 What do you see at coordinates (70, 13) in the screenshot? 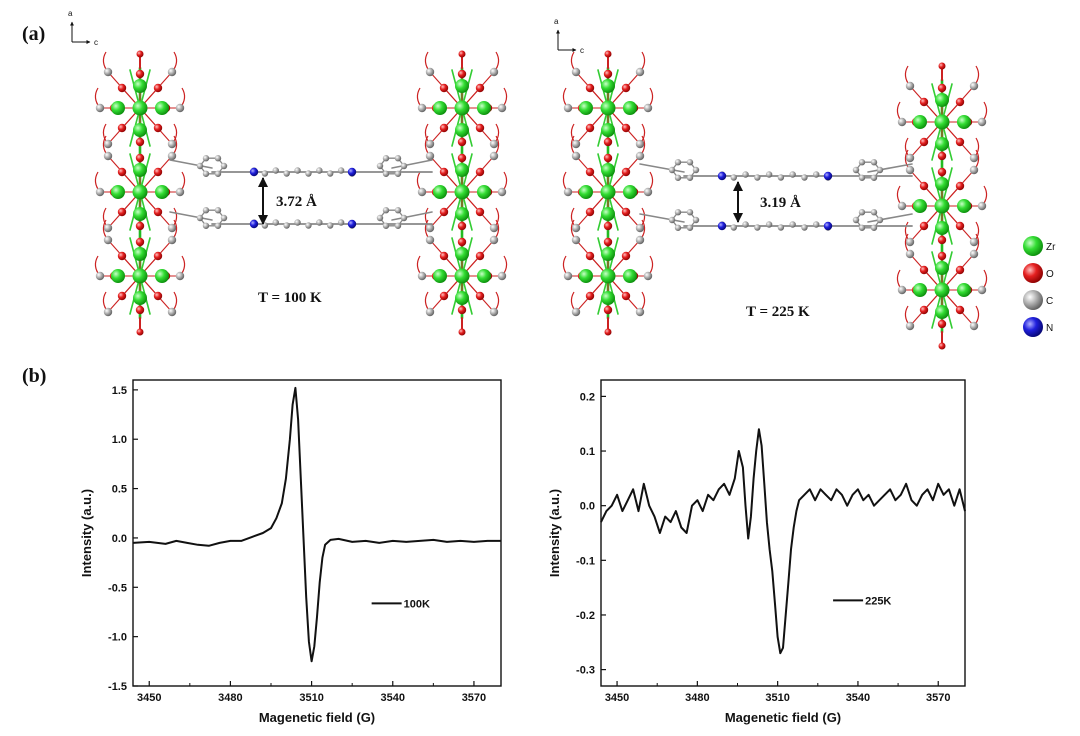
I see `axis-a-label-left: a` at bounding box center [70, 13].